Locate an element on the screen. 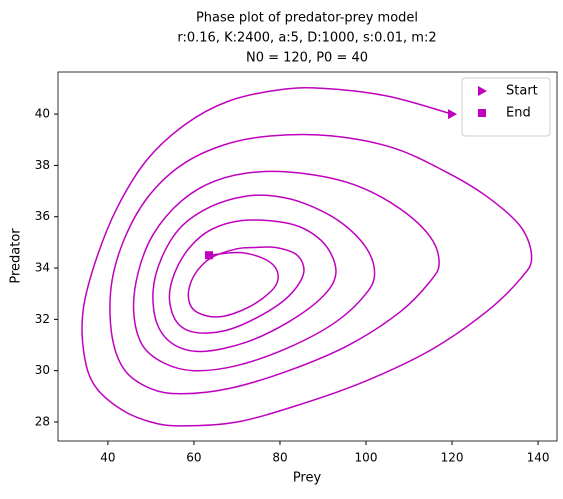 The width and height of the screenshot is (563, 499). legend-label: End is located at coordinates (518, 113).